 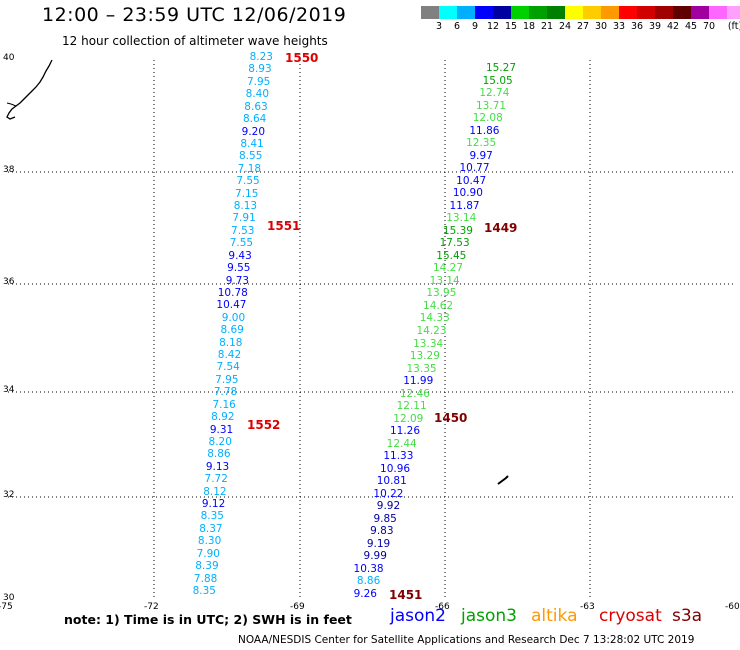 What do you see at coordinates (9, 495) in the screenshot?
I see `latitude-label: 32` at bounding box center [9, 495].